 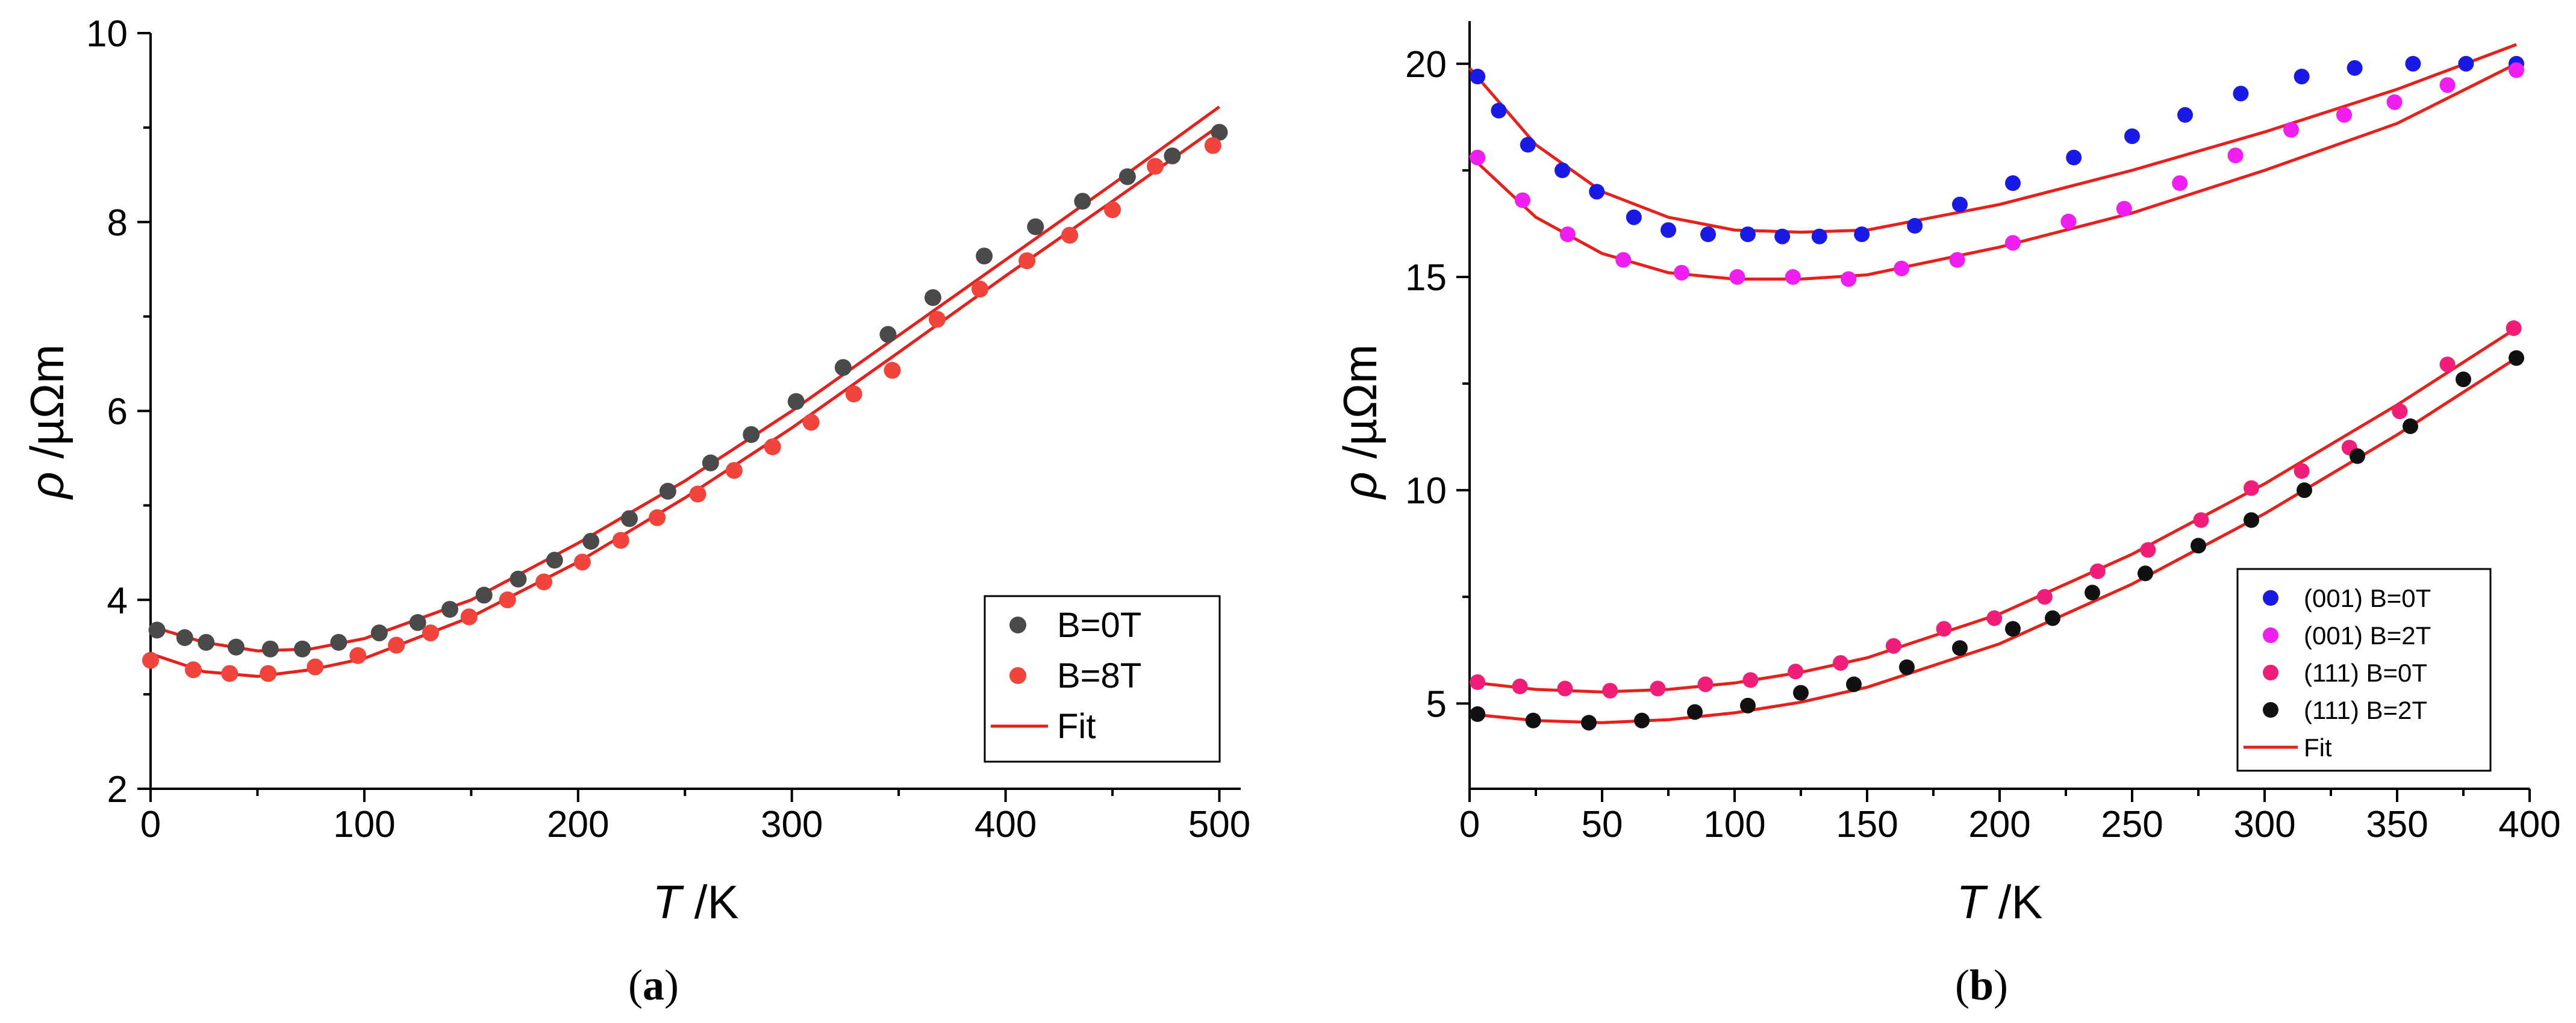 What do you see at coordinates (117, 223) in the screenshot?
I see `y-tick-label: 8` at bounding box center [117, 223].